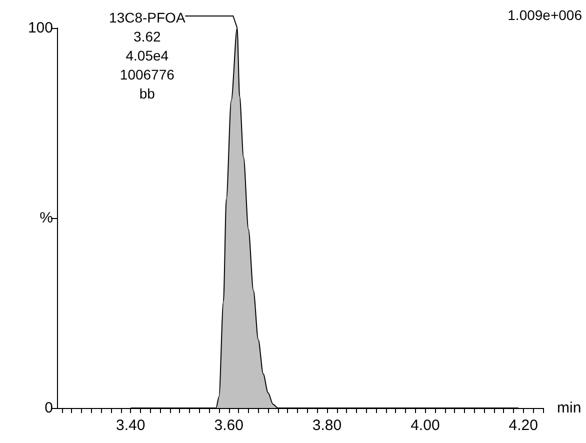 This screenshot has width=586, height=443. What do you see at coordinates (131, 425) in the screenshot?
I see `x-tick-label: 3.40` at bounding box center [131, 425].